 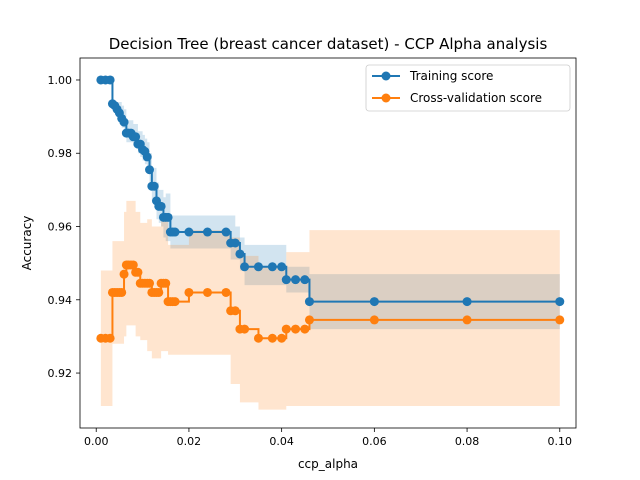 I want to click on y-axis-ticks: 0.92 0.94 0.96 0.98 1.00, so click(x=64, y=227).